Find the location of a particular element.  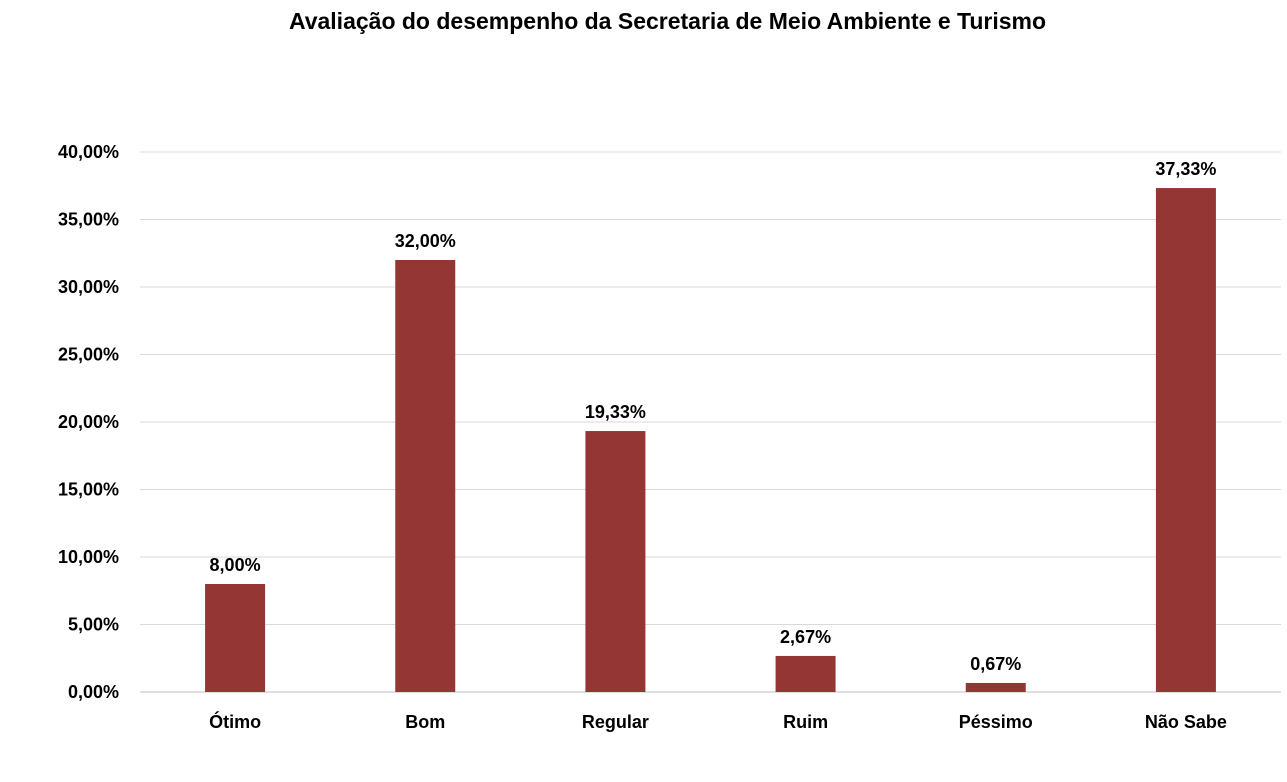

category-label: Regular is located at coordinates (615, 722).